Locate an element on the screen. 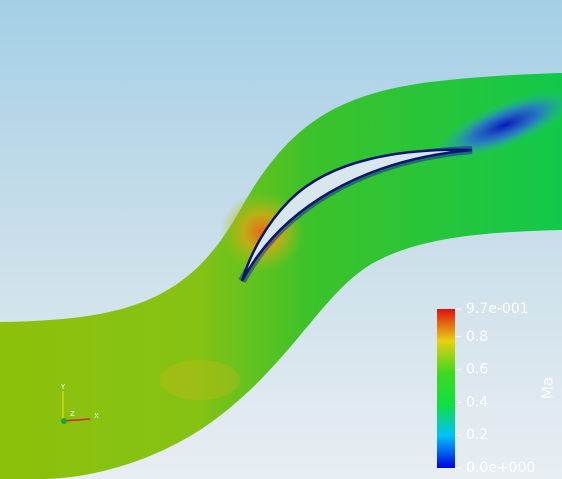 This screenshot has height=479, width=562. colorbar-tick-label: 0.2 is located at coordinates (477, 435).